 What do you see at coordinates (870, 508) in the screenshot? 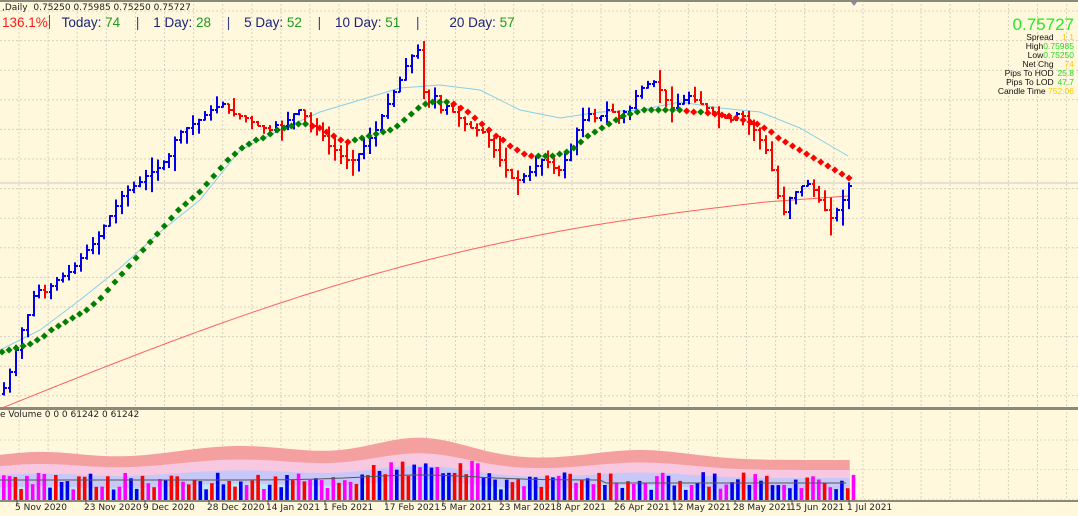
I see `x-tick-label: 1 Jul 2021` at bounding box center [870, 508].